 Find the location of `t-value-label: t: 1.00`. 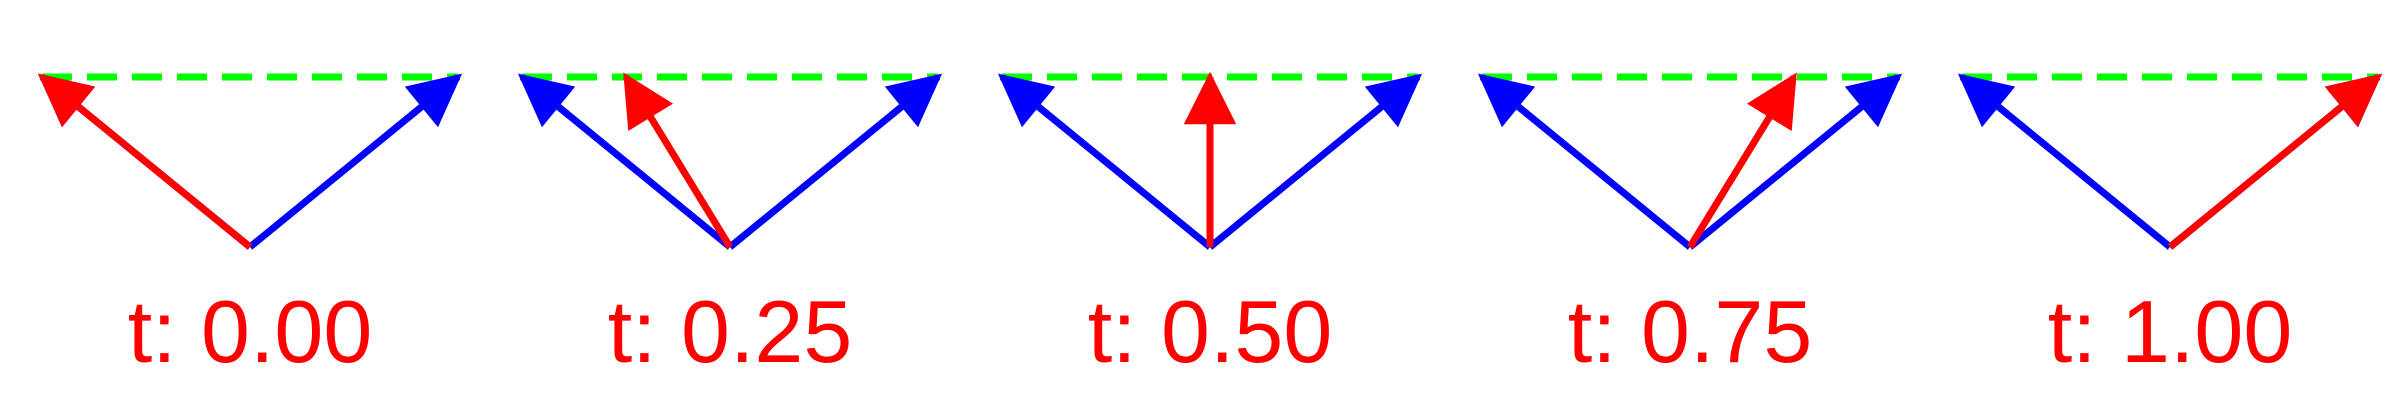

t-value-label: t: 1.00 is located at coordinates (2170, 331).